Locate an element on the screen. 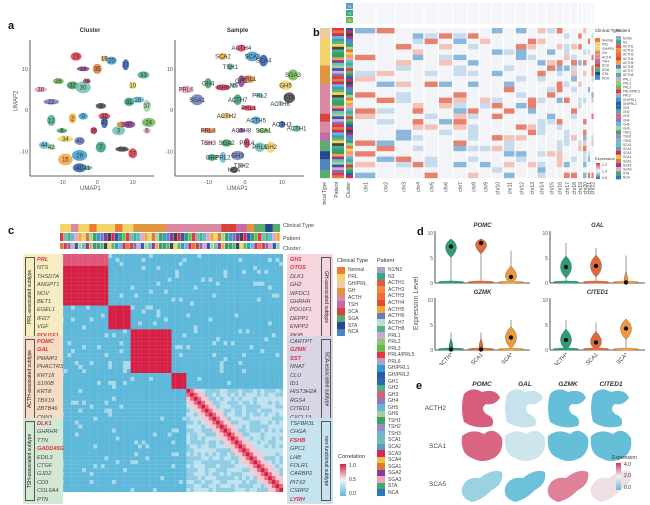 The height and width of the screenshot is (505, 650). c-clinical-cell is located at coordinates (69, 228).